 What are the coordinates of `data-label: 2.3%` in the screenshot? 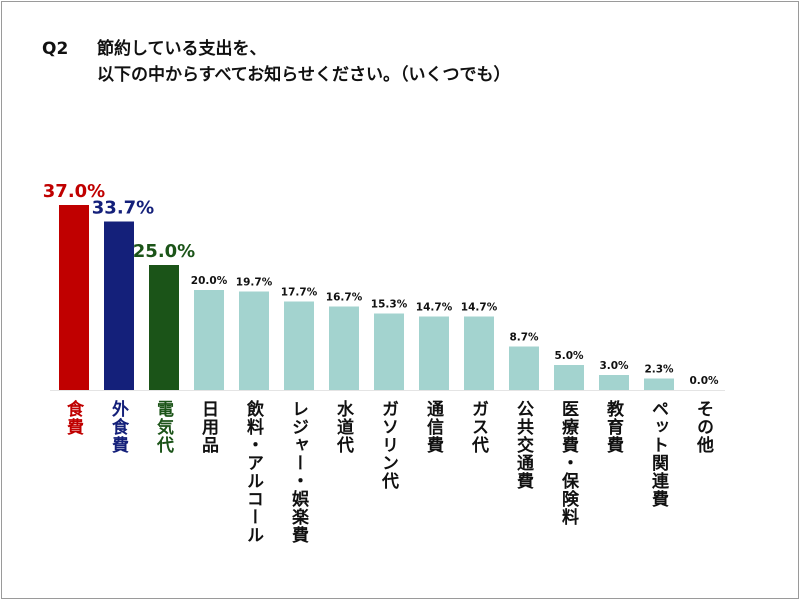 It's located at (659, 370).